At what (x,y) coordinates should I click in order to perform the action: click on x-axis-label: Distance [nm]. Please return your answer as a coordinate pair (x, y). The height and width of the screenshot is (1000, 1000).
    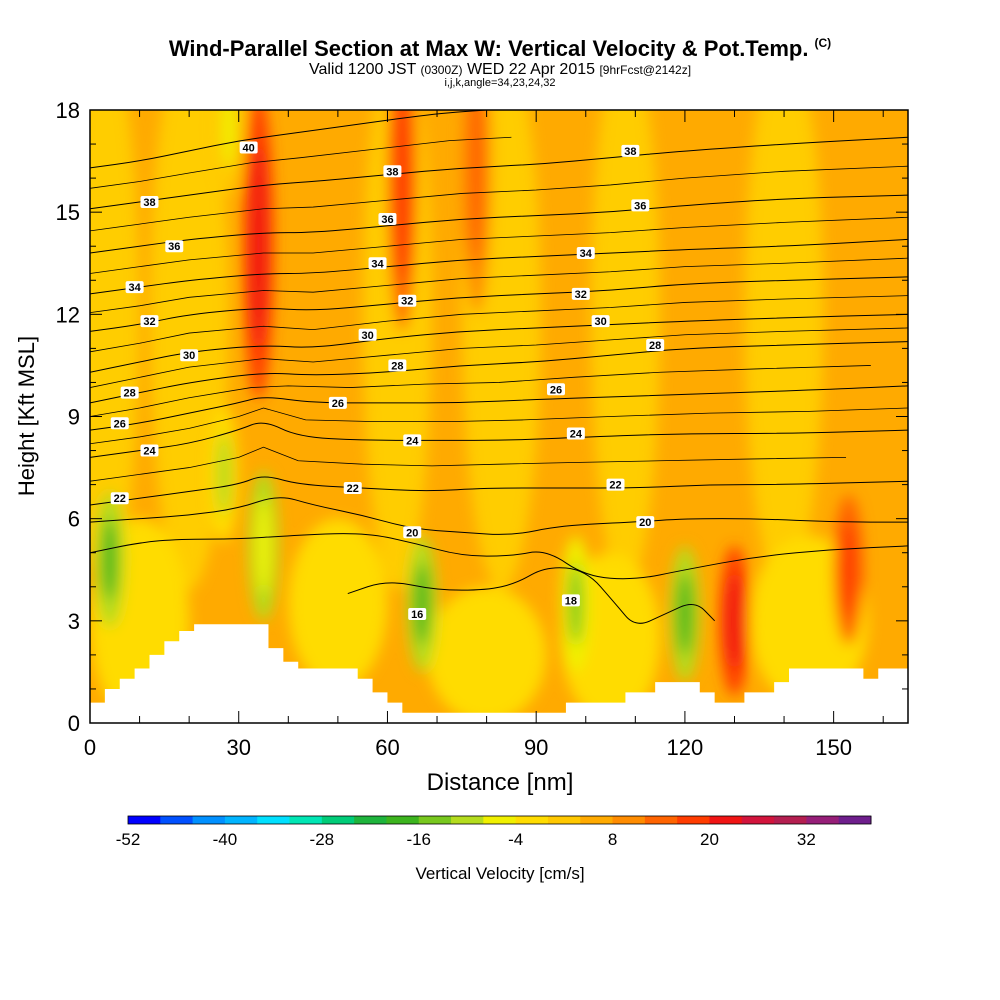
    Looking at the image, I should click on (500, 782).